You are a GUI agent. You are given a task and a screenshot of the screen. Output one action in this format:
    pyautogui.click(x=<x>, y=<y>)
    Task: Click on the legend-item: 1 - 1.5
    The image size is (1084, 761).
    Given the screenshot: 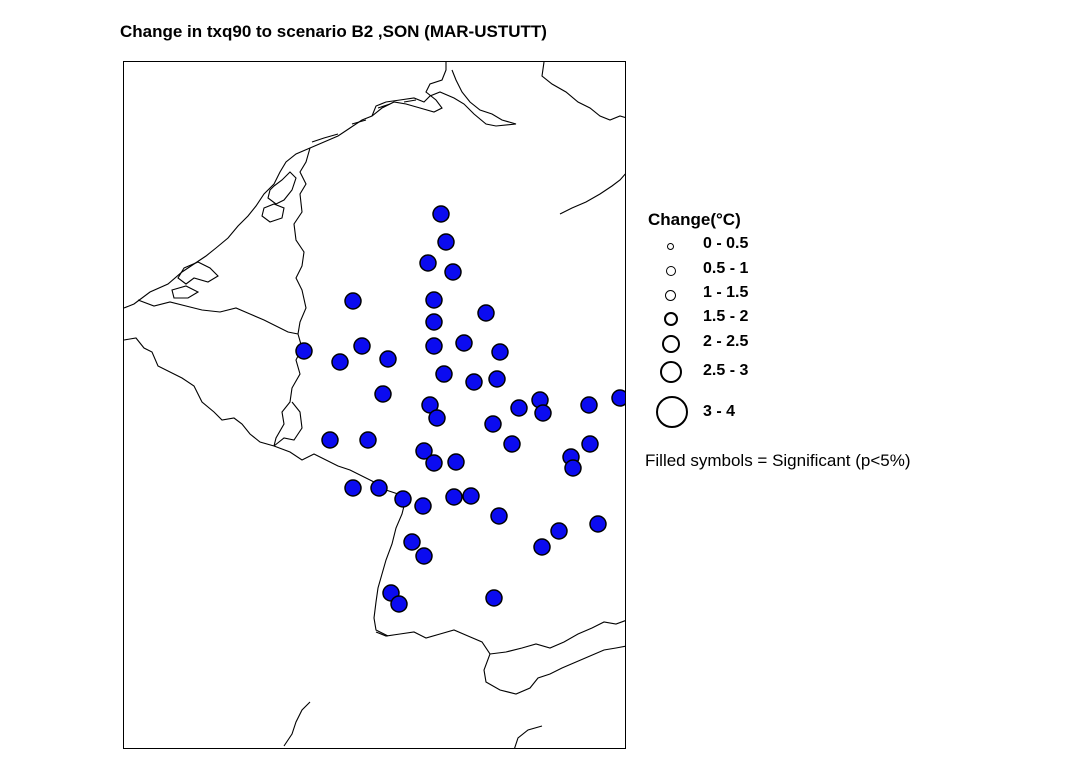 What is the action you would take?
    pyautogui.click(x=748, y=296)
    